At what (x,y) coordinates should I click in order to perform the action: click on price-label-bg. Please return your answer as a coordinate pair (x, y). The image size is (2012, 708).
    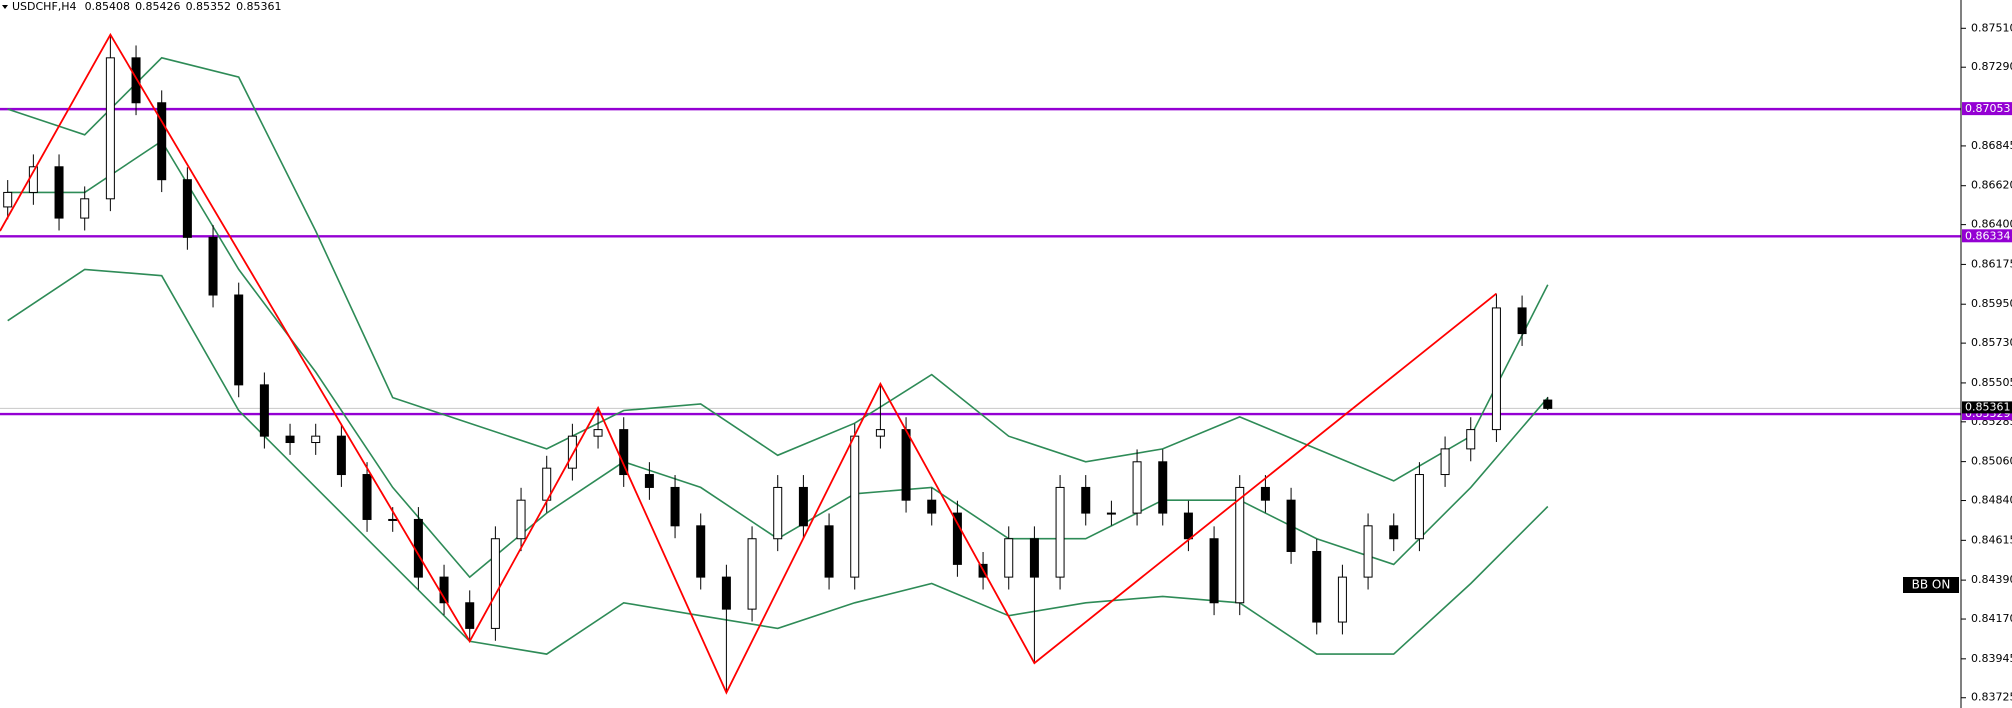
    Looking at the image, I should click on (1987, 407).